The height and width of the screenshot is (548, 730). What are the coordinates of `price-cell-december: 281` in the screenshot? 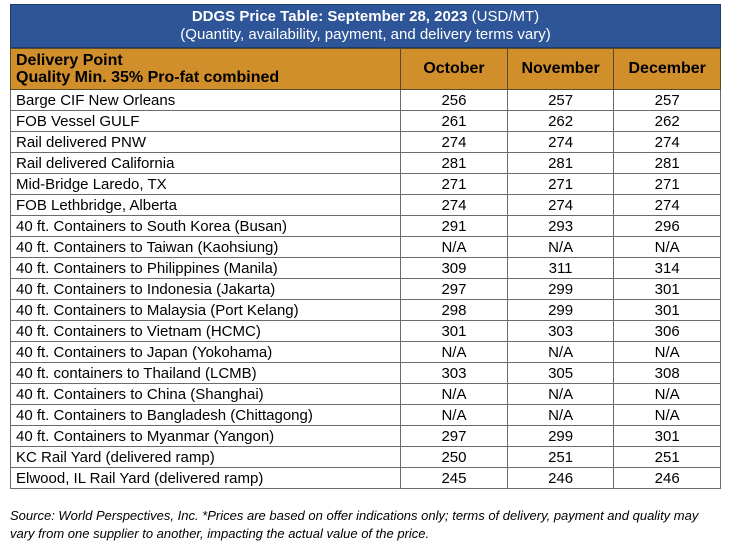 It's located at (667, 163).